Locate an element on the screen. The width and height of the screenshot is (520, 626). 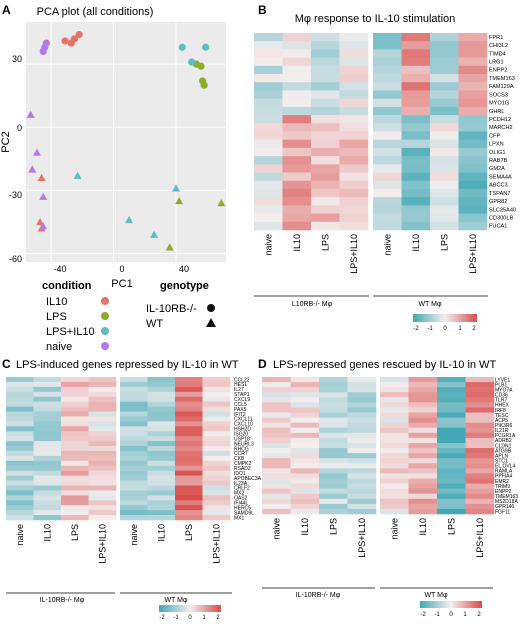
gene-label: CCR7 is located at coordinates (241, 454).